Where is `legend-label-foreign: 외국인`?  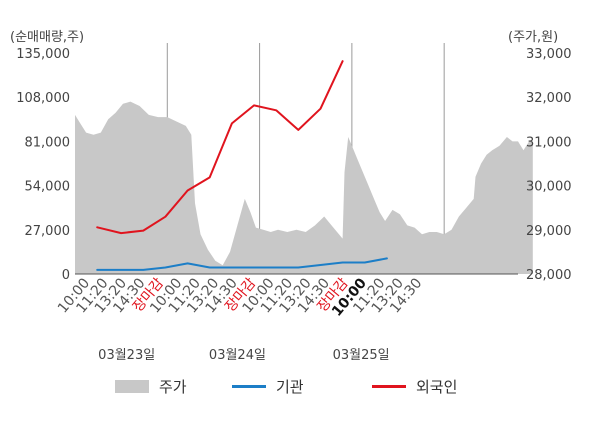 legend-label-foreign: 외국인 is located at coordinates (437, 386).